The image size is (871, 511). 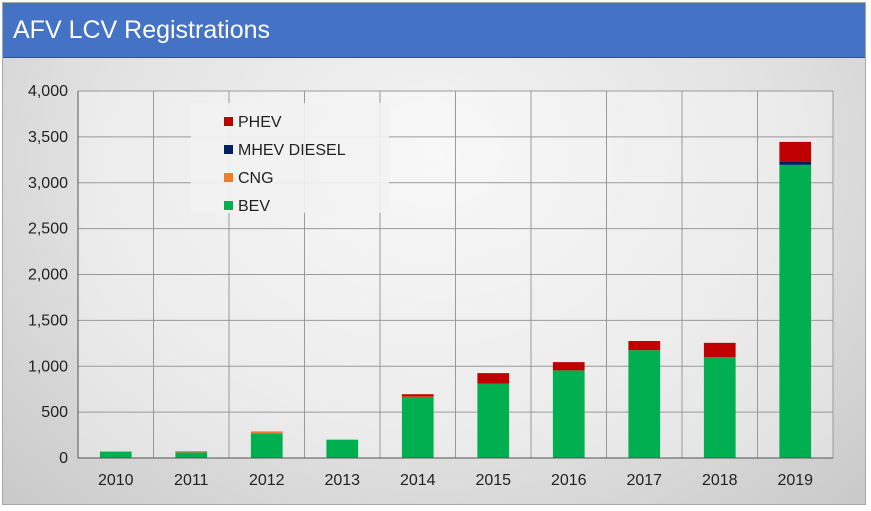 What do you see at coordinates (48, 137) in the screenshot?
I see `y-tick-label: 3,500` at bounding box center [48, 137].